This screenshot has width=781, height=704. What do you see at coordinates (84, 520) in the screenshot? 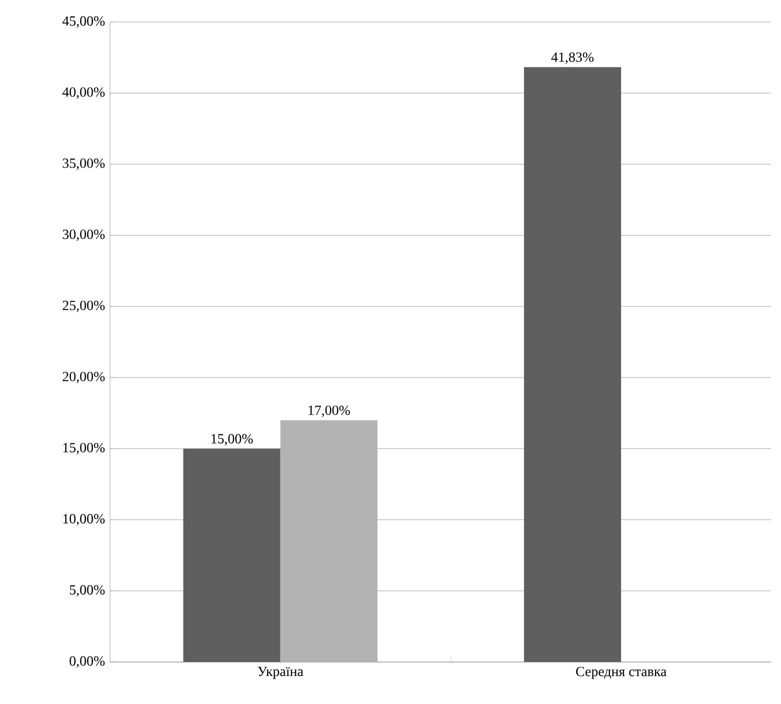
I see `y-tick-label: 10,00%` at bounding box center [84, 520].